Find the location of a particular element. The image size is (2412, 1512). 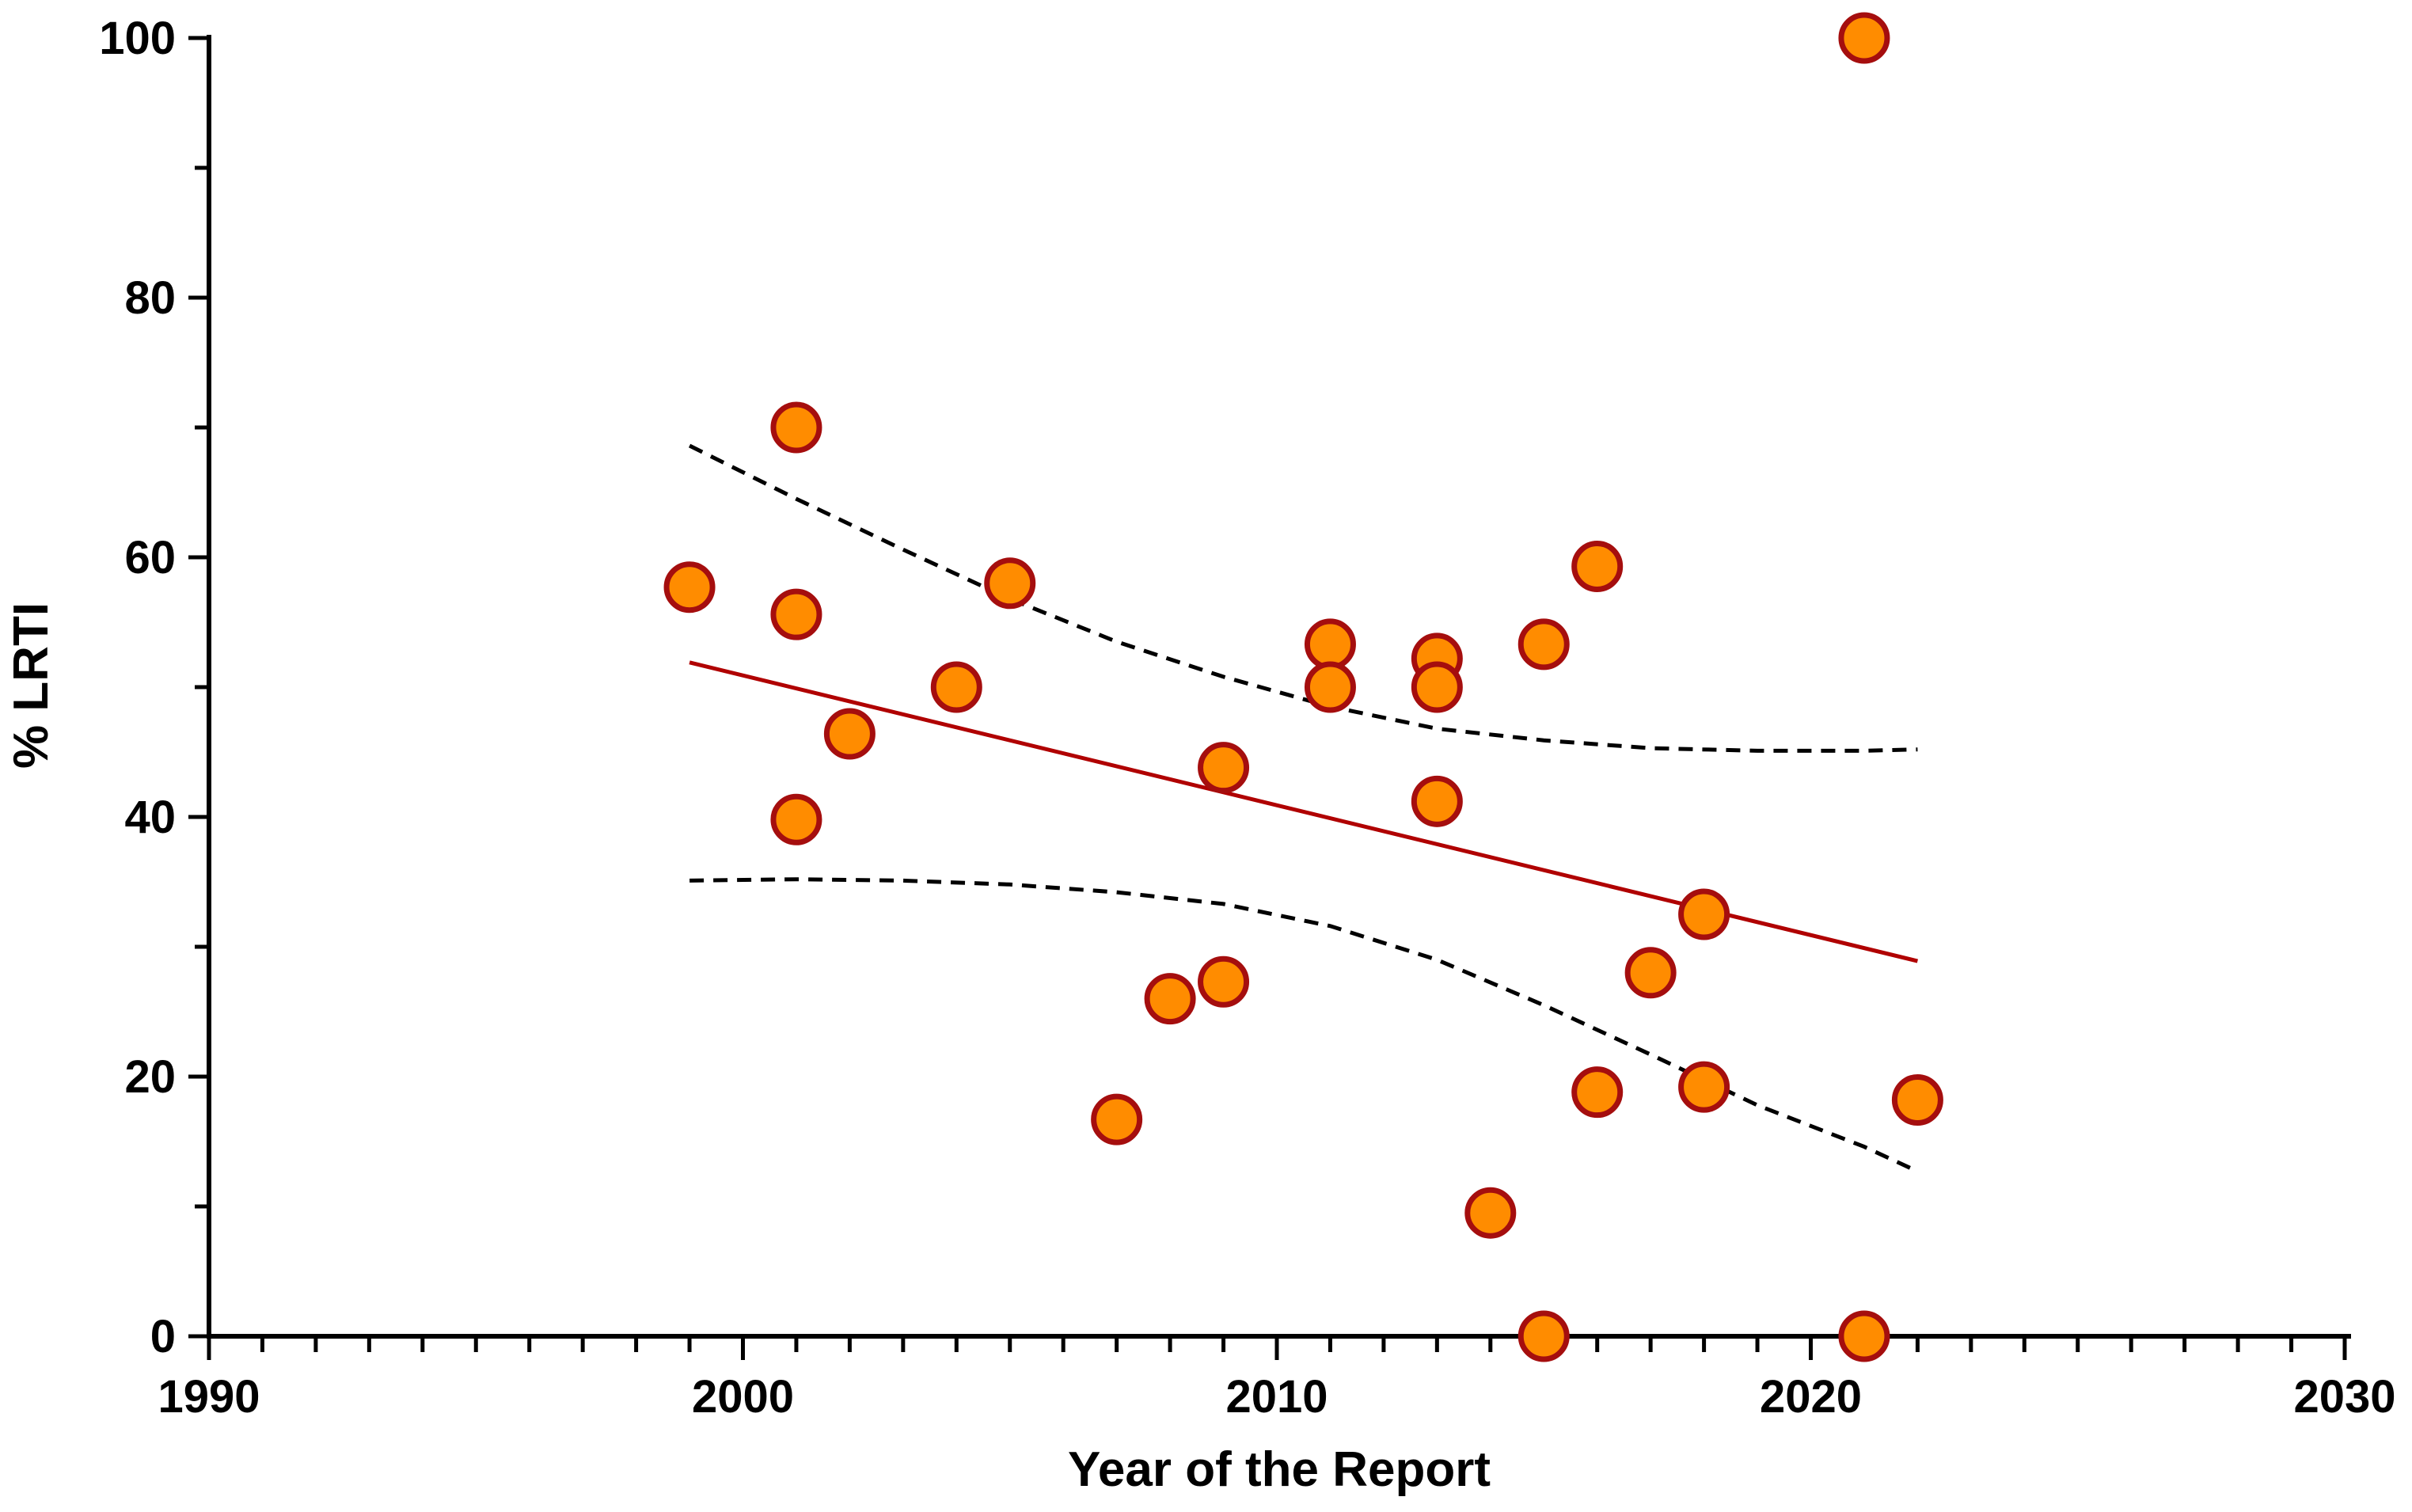

x-ticks: 1990 2000 2010 2020 2030 is located at coordinates (1277, 1379).